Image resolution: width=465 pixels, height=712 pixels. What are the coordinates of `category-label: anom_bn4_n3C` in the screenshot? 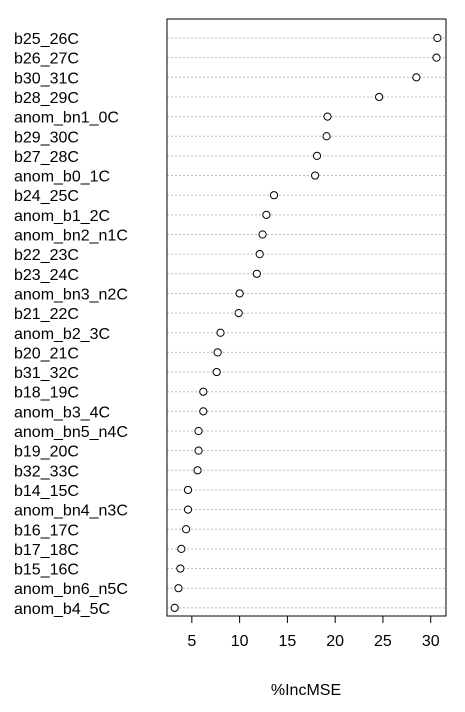 It's located at (71, 511).